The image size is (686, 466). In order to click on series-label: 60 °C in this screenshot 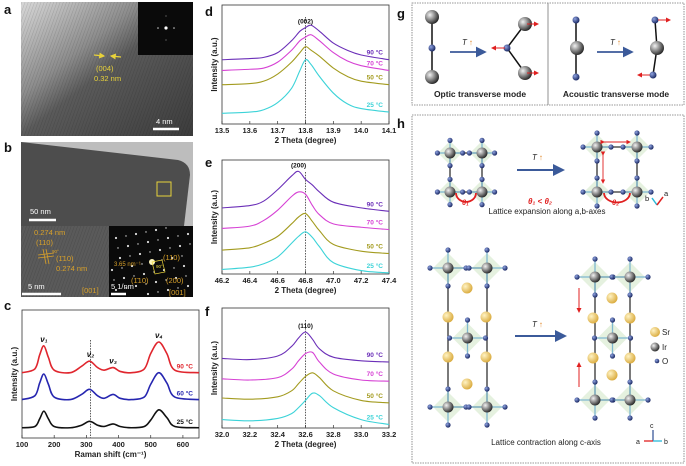, I will do `click(185, 394)`.